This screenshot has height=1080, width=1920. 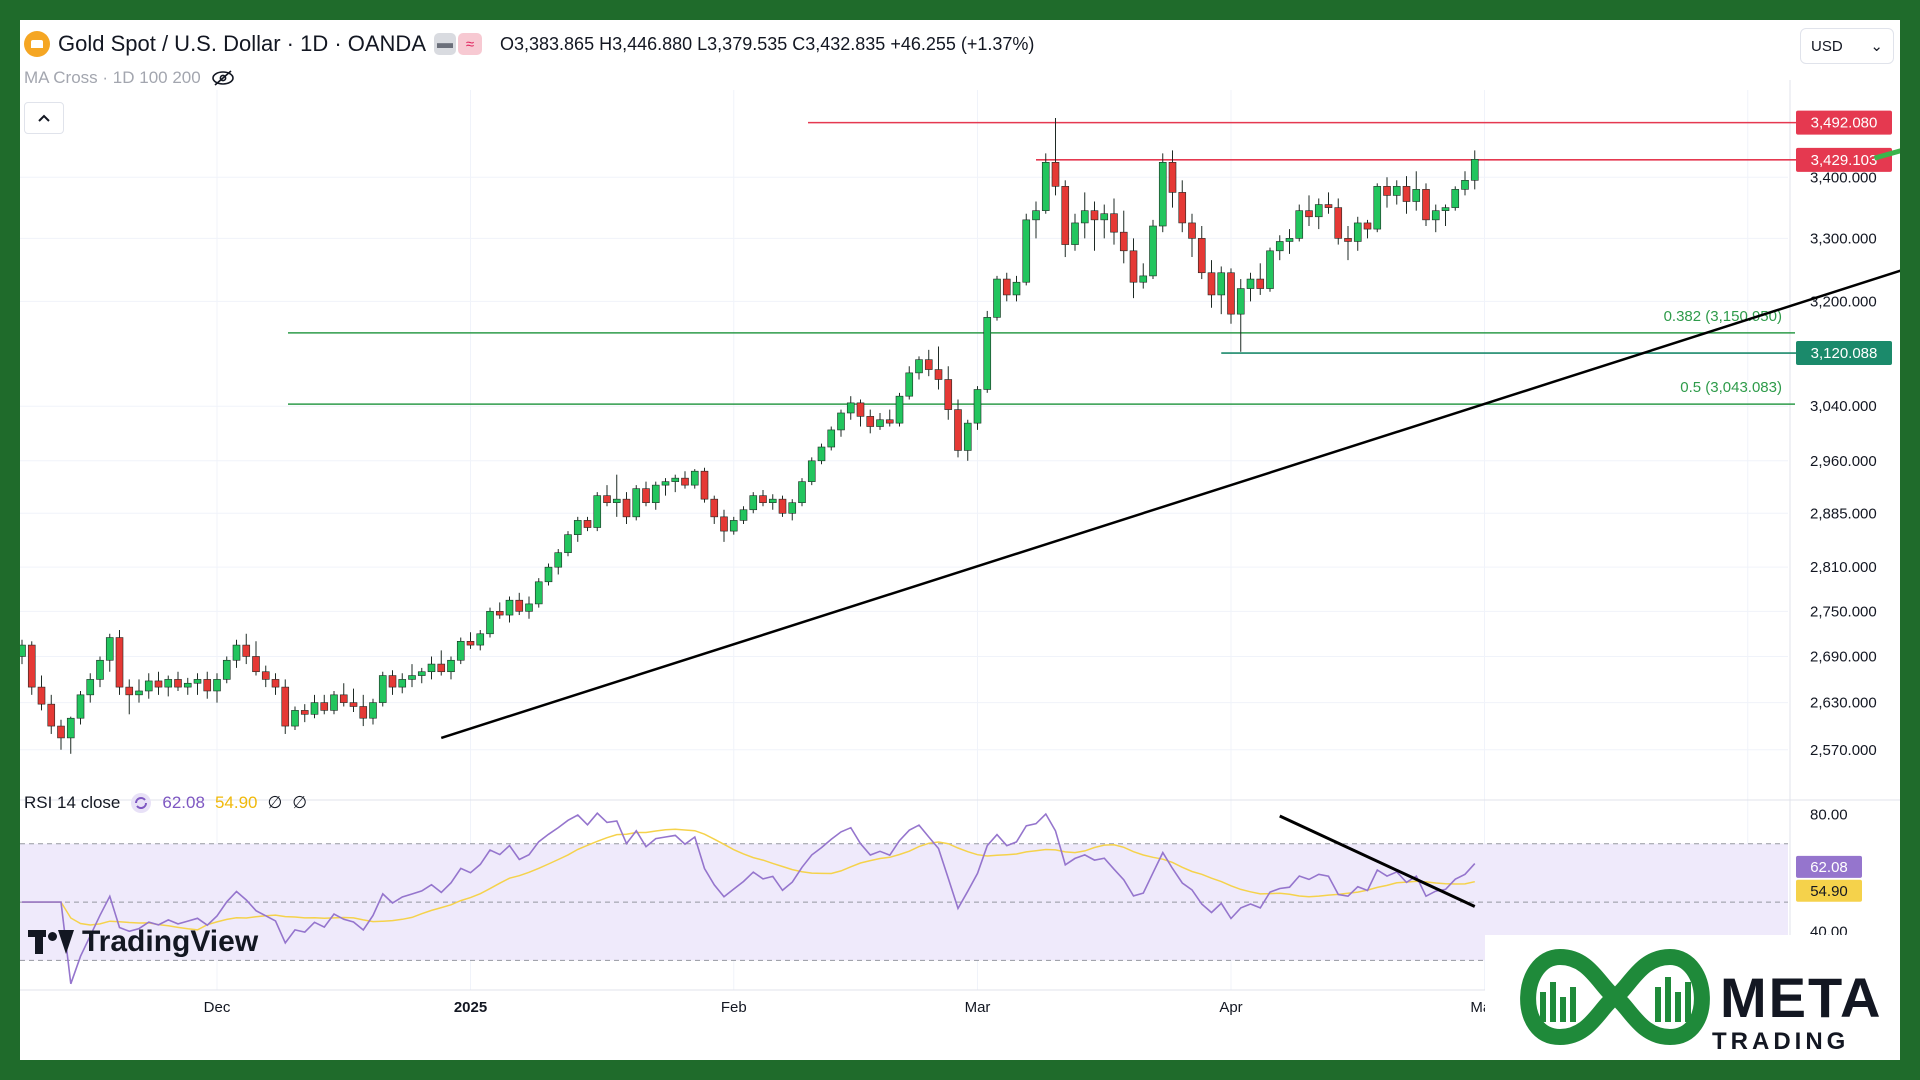 What do you see at coordinates (1827, 46) in the screenshot?
I see `currency-value: USD` at bounding box center [1827, 46].